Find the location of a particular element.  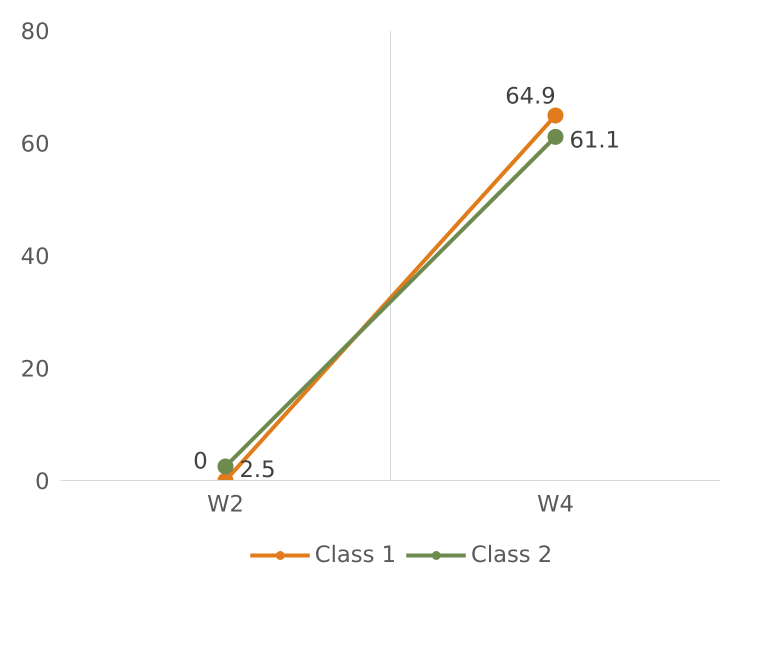

y-tick-label: 0 is located at coordinates (42, 482).